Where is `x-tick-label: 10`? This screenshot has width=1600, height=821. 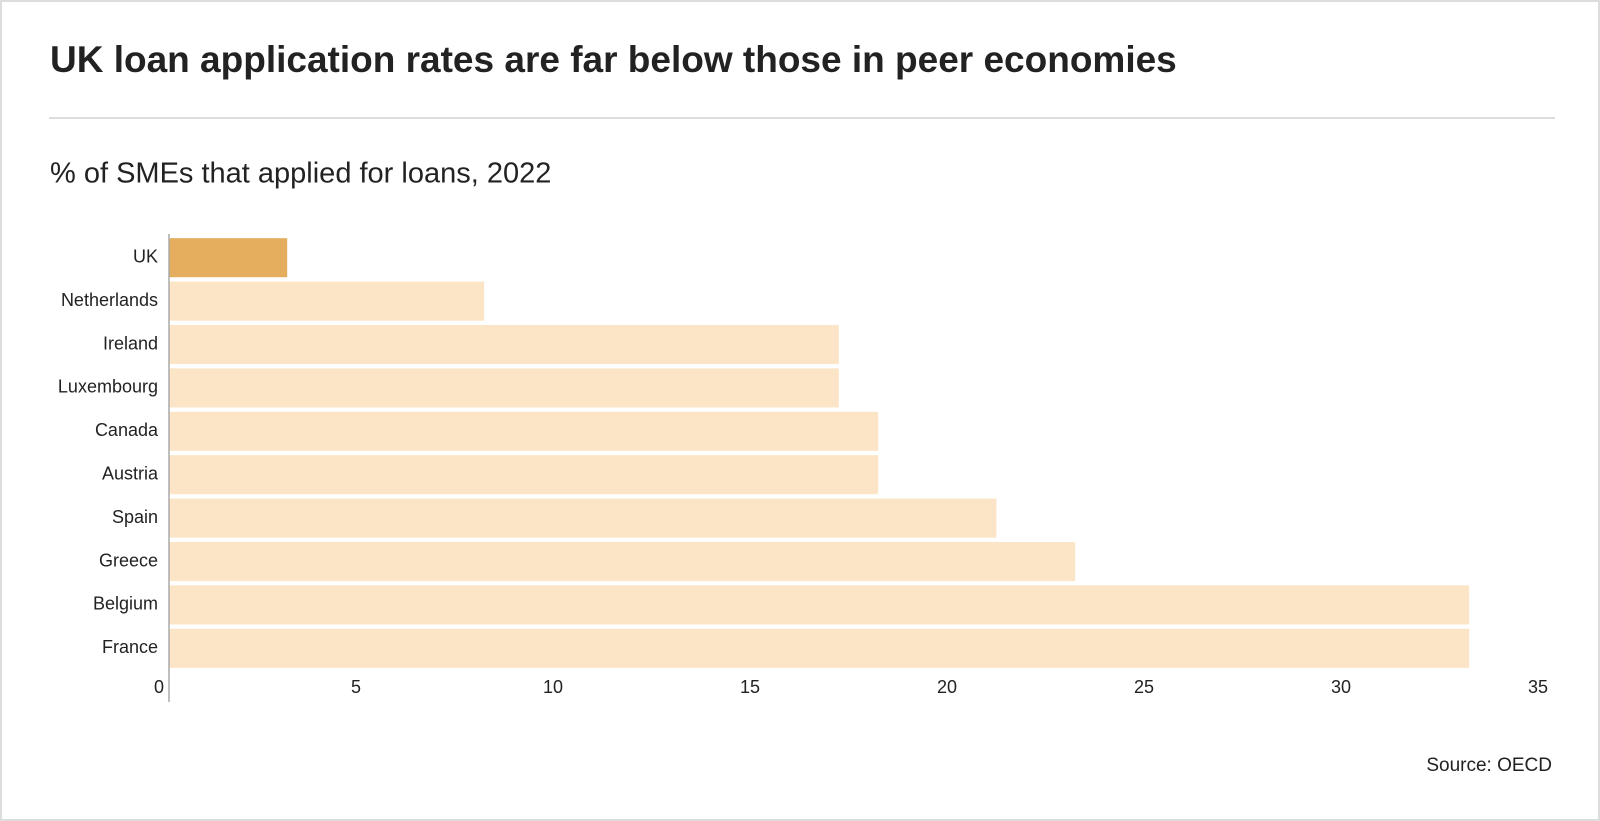 x-tick-label: 10 is located at coordinates (553, 687).